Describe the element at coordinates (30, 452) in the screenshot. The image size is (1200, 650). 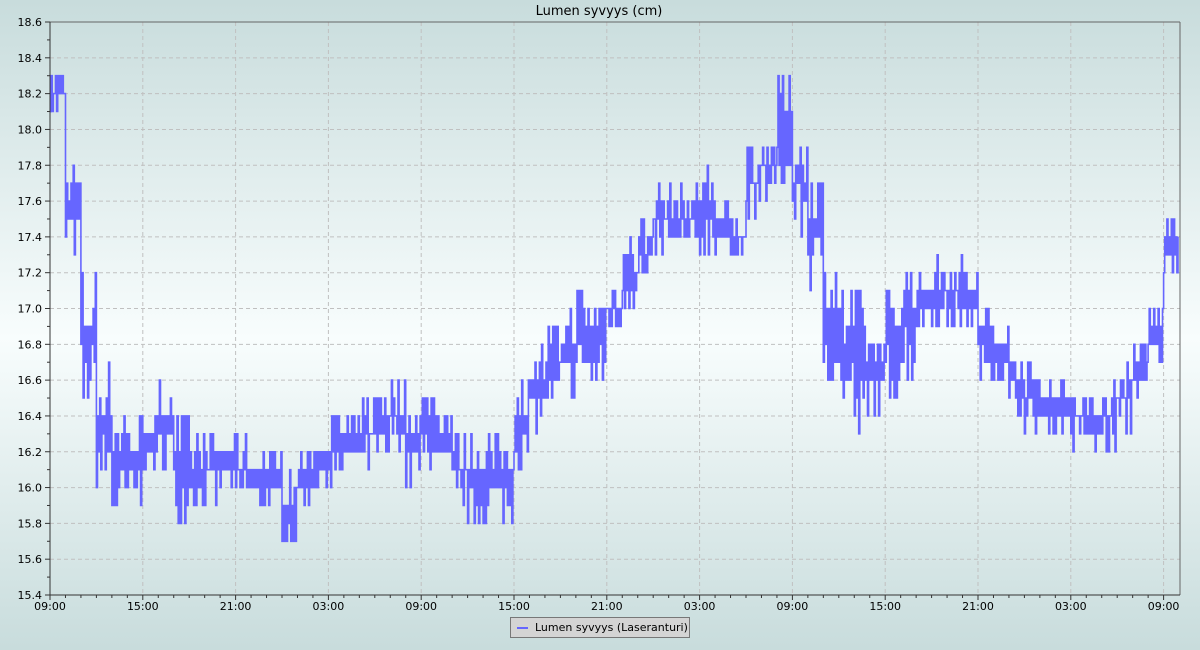
I see `y-tick-label: 16.2` at that location.